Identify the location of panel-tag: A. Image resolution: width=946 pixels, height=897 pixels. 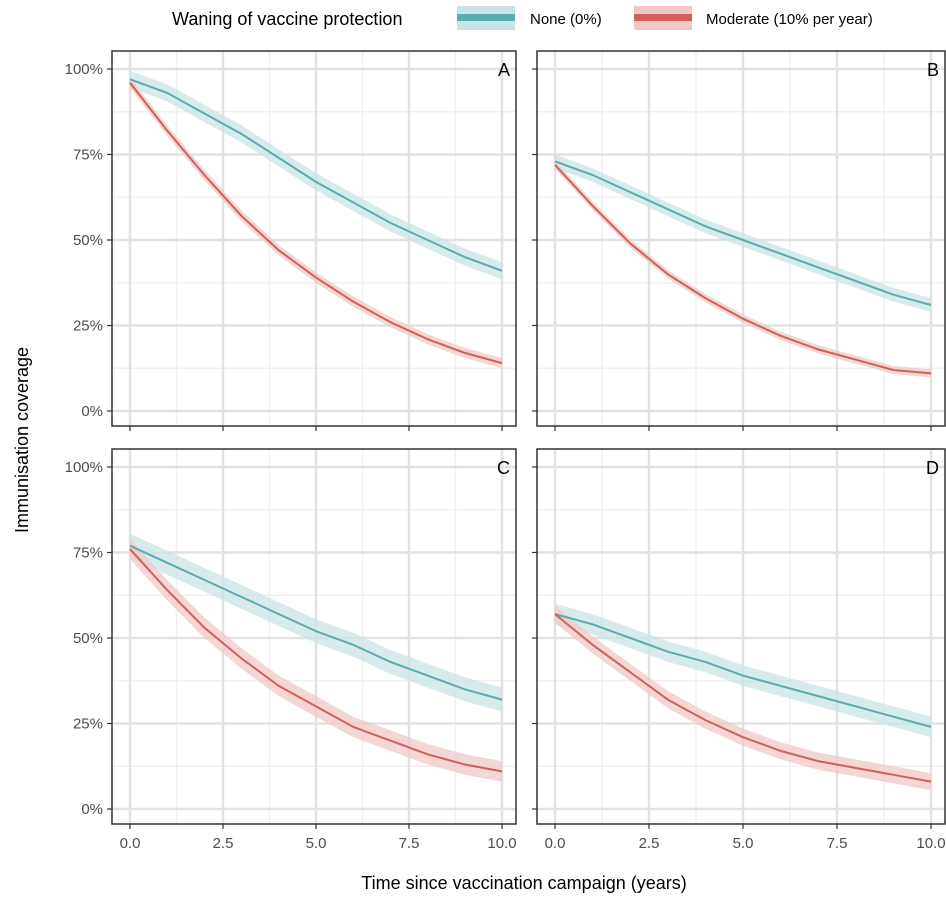
(504, 70).